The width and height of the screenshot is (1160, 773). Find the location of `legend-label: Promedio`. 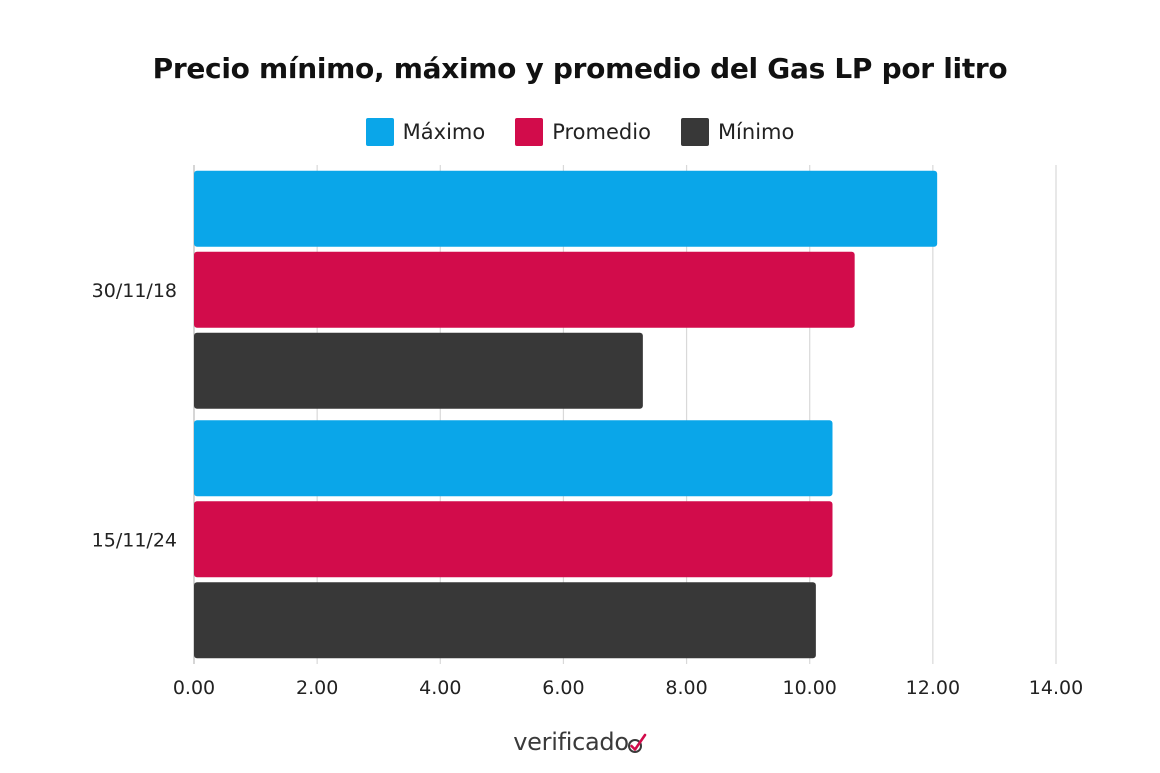

legend-label: Promedio is located at coordinates (601, 132).